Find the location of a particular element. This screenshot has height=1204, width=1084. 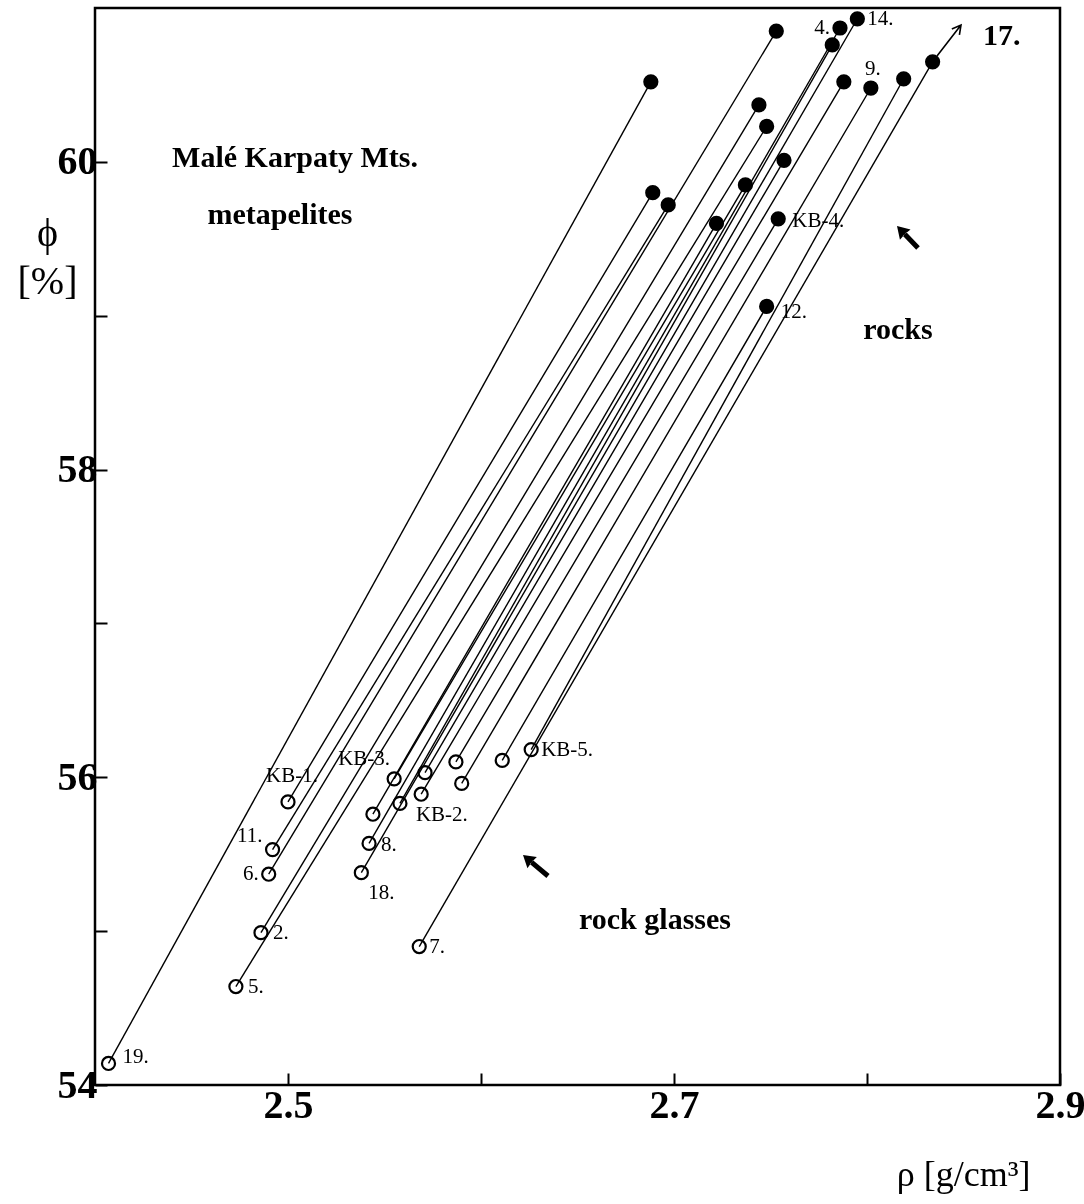

y-tick-label: 60 is located at coordinates (77, 161).